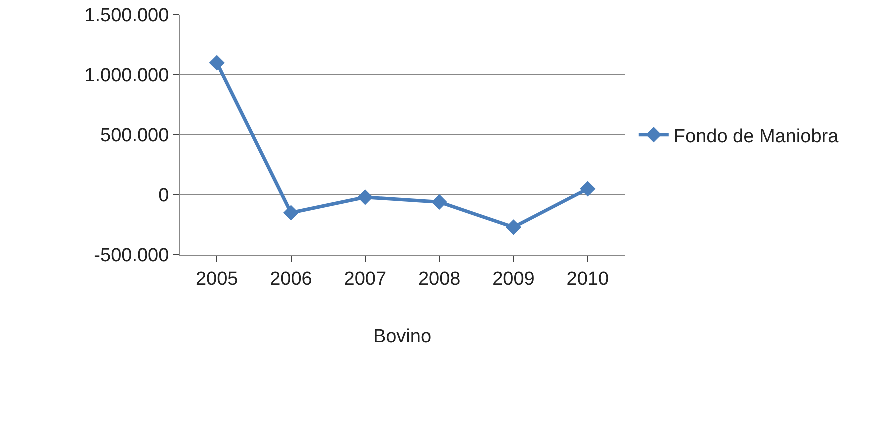  I want to click on x-tick-label: 2007, so click(365, 279).